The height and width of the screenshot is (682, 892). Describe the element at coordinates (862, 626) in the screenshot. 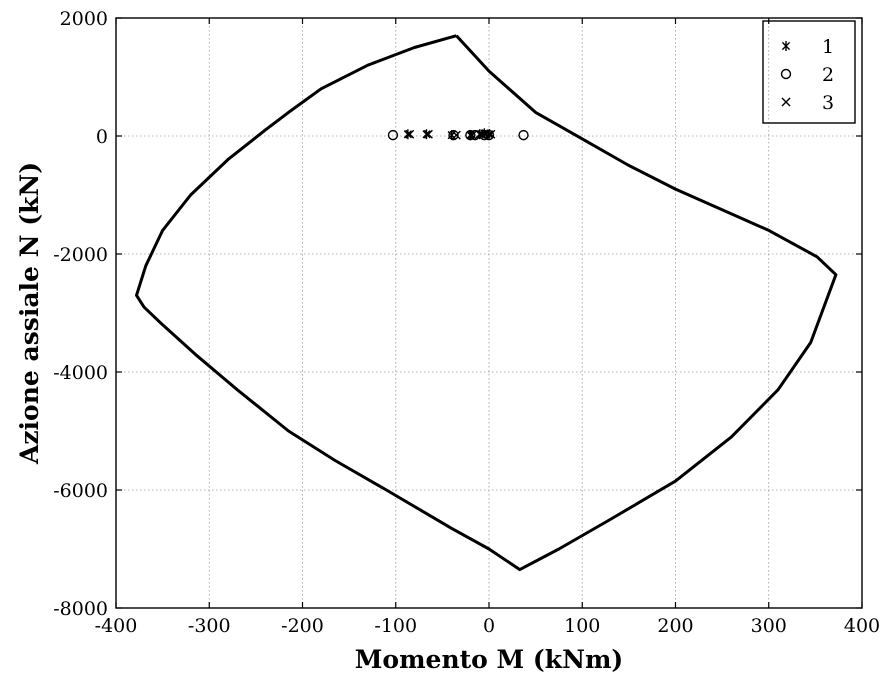

I see `x-tick-label: 400` at that location.